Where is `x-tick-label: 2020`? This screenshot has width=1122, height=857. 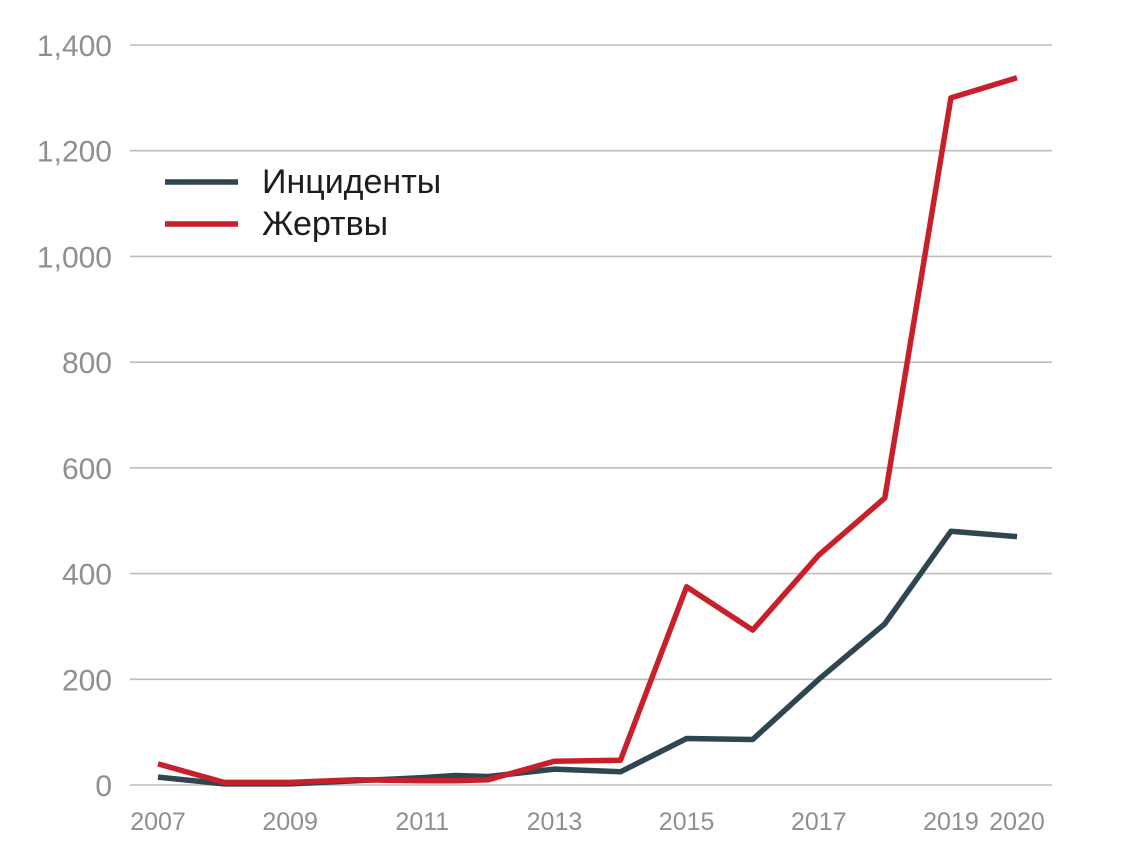
x-tick-label: 2020 is located at coordinates (1017, 822).